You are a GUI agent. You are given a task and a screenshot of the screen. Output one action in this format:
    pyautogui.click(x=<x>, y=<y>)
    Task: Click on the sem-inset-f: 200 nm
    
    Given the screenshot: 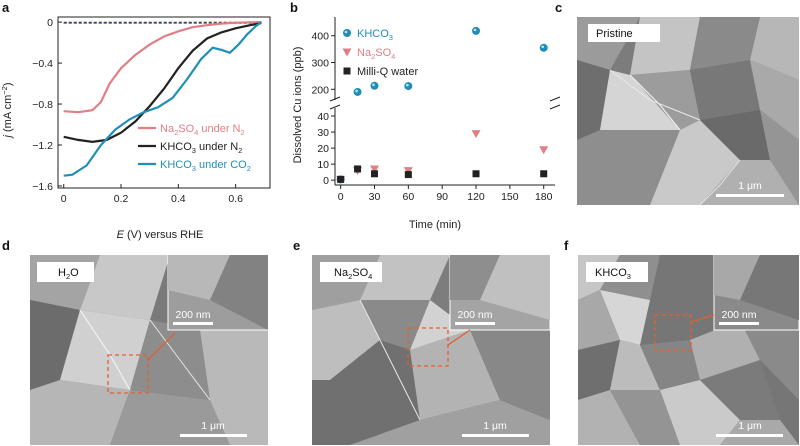 What is the action you would take?
    pyautogui.click(x=756, y=292)
    